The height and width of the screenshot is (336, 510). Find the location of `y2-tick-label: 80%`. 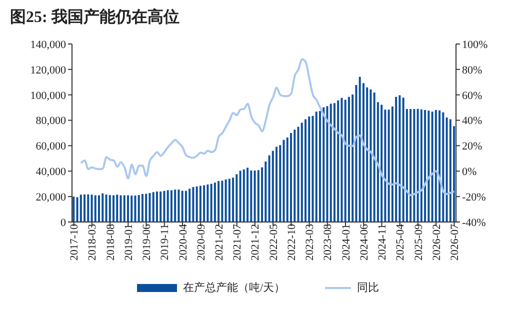

y2-tick-label: 80% is located at coordinates (472, 70).